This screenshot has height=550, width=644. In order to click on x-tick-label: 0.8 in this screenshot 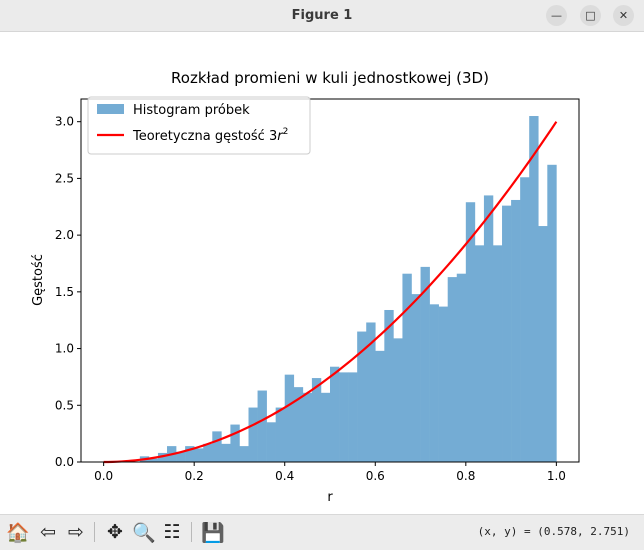, I will do `click(465, 476)`.